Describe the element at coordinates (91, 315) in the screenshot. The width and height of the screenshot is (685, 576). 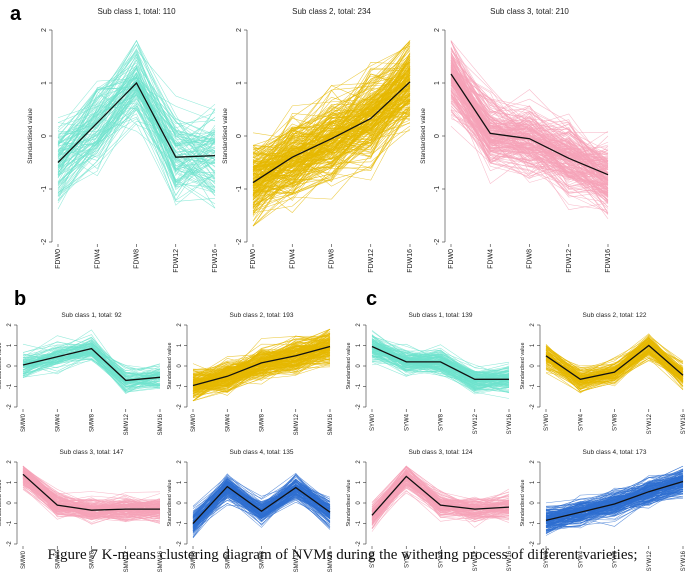
I see `chart-title: Sub class 1, total: 92` at that location.